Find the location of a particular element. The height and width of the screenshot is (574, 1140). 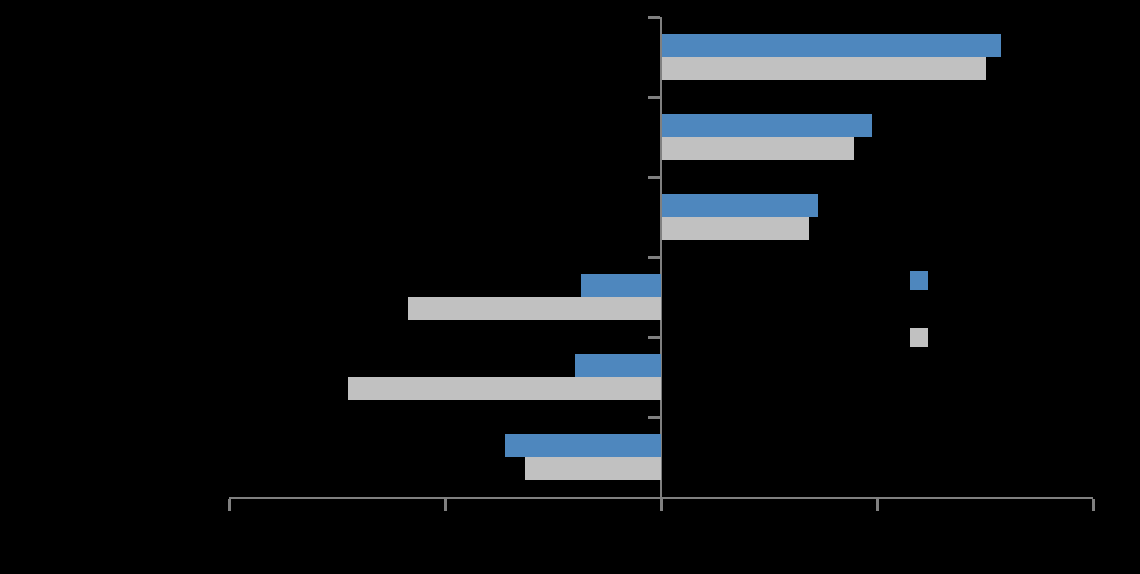

legend-swatch-series-1-blue is located at coordinates (919, 280).